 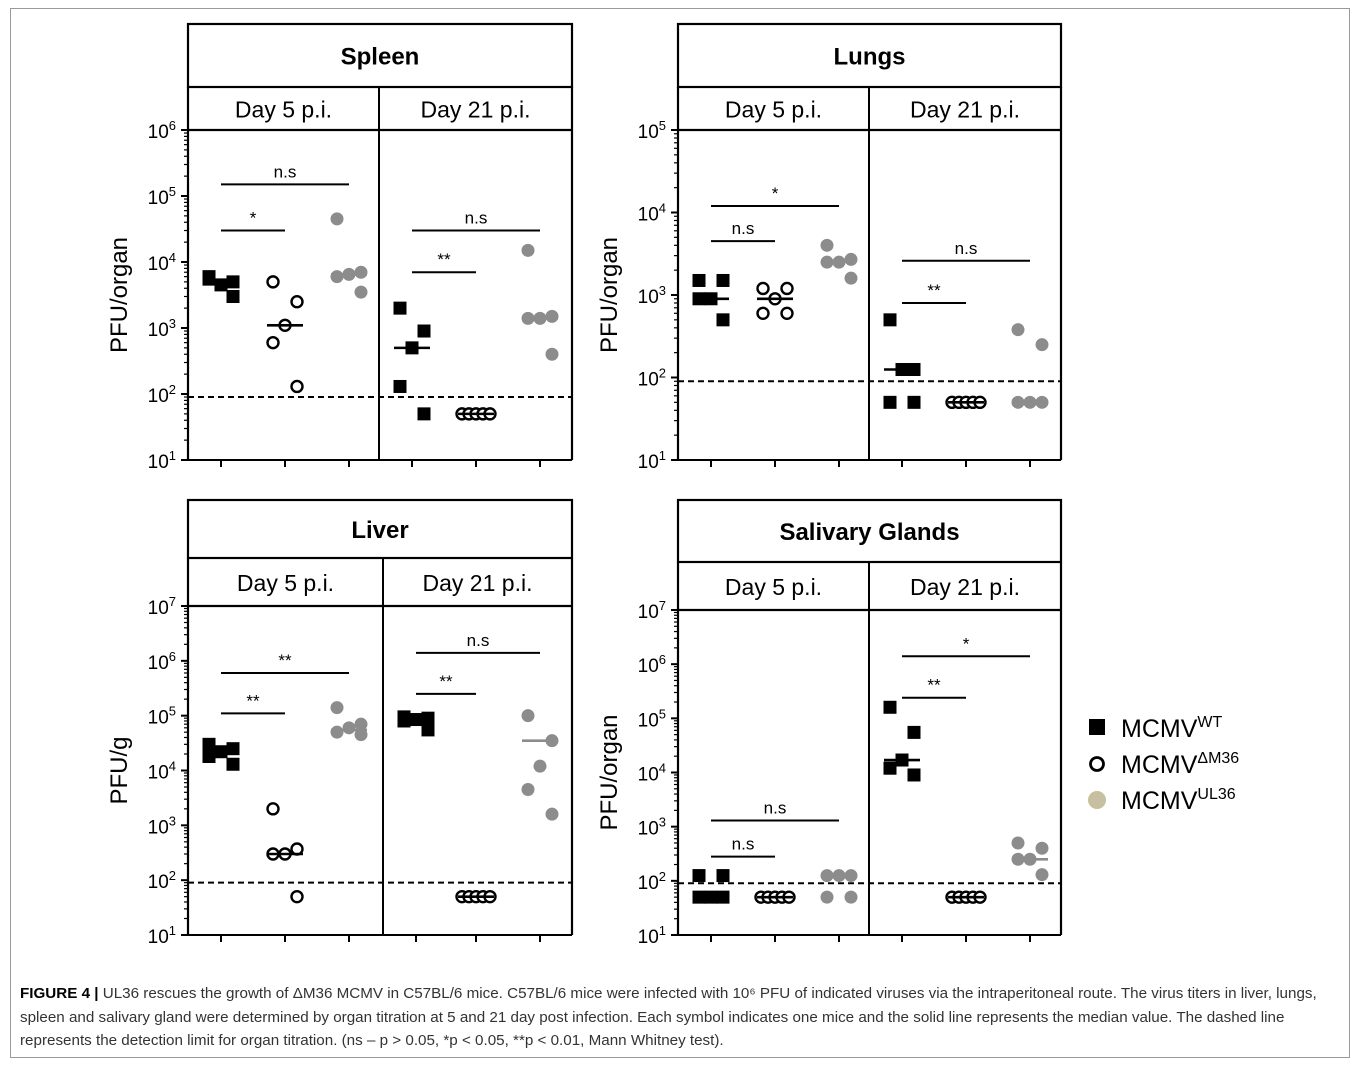 What do you see at coordinates (1180, 764) in the screenshot?
I see `legend-label: MCMVΔM36` at bounding box center [1180, 764].